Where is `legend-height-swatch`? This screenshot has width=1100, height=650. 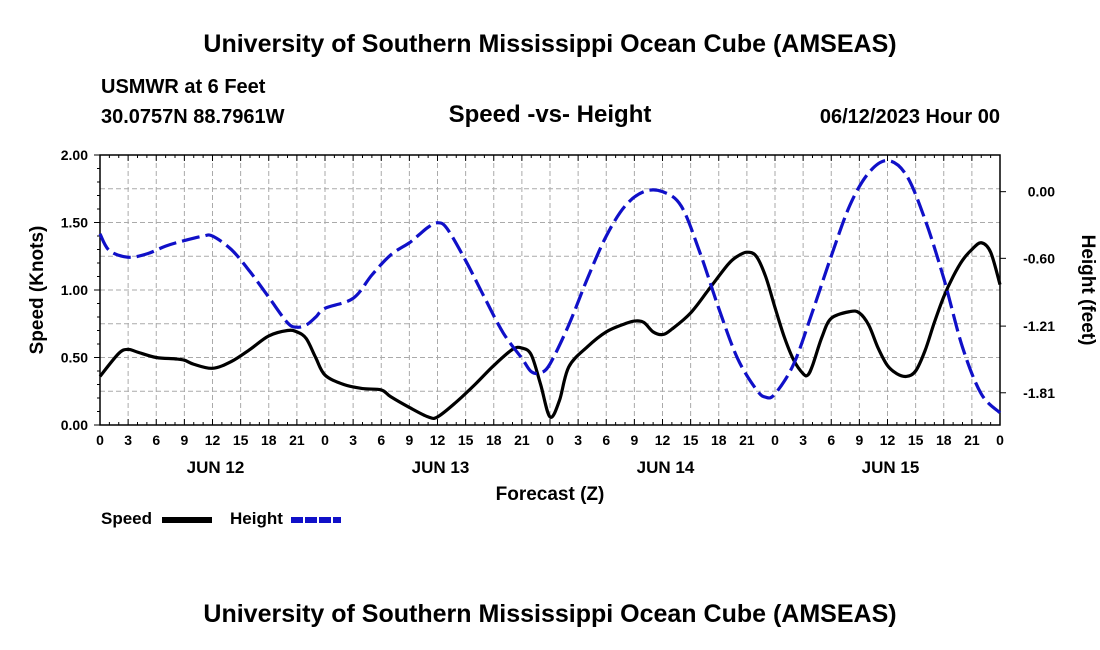
legend-height-swatch is located at coordinates (316, 520).